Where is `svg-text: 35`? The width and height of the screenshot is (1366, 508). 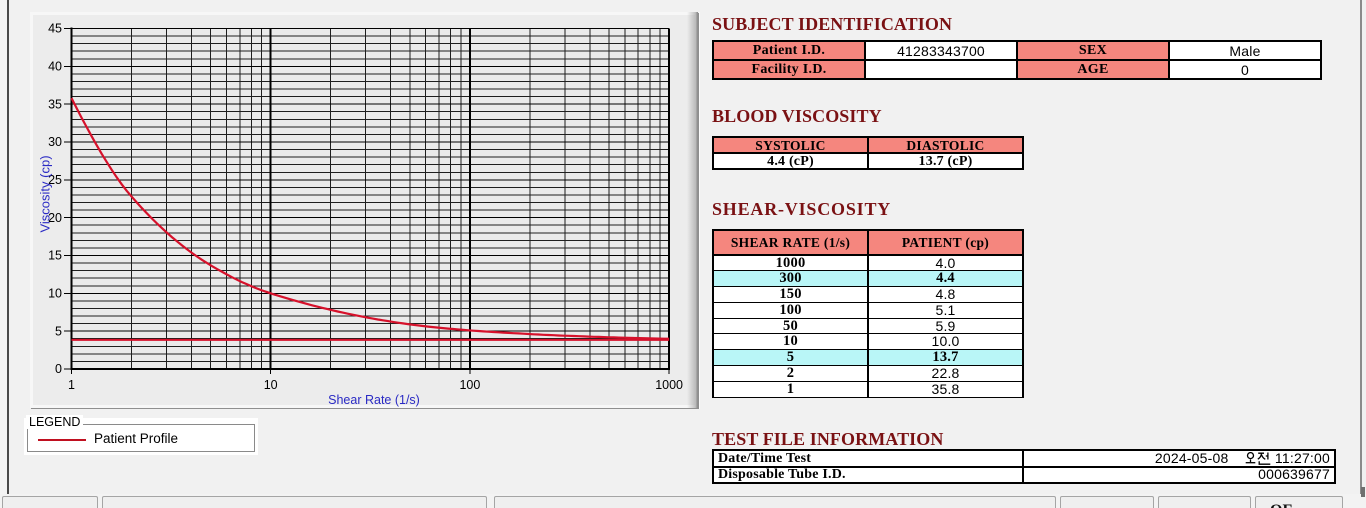 svg-text: 35 is located at coordinates (55, 104).